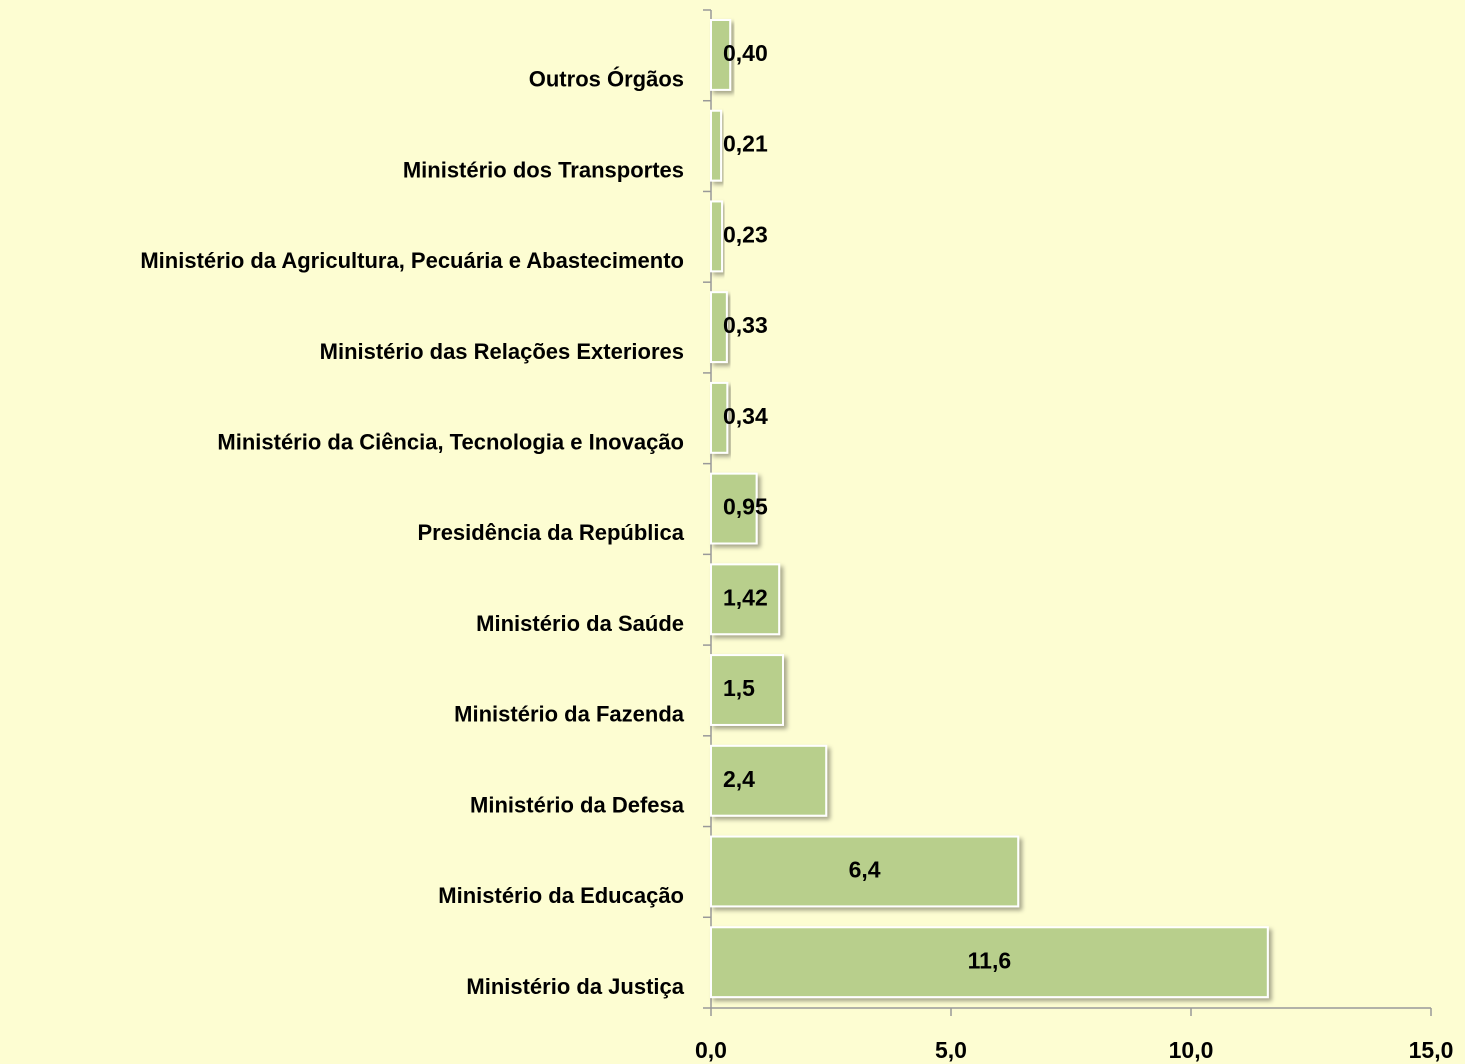 The image size is (1465, 1064). Describe the element at coordinates (745, 507) in the screenshot. I see `value-label: 0,95` at that location.